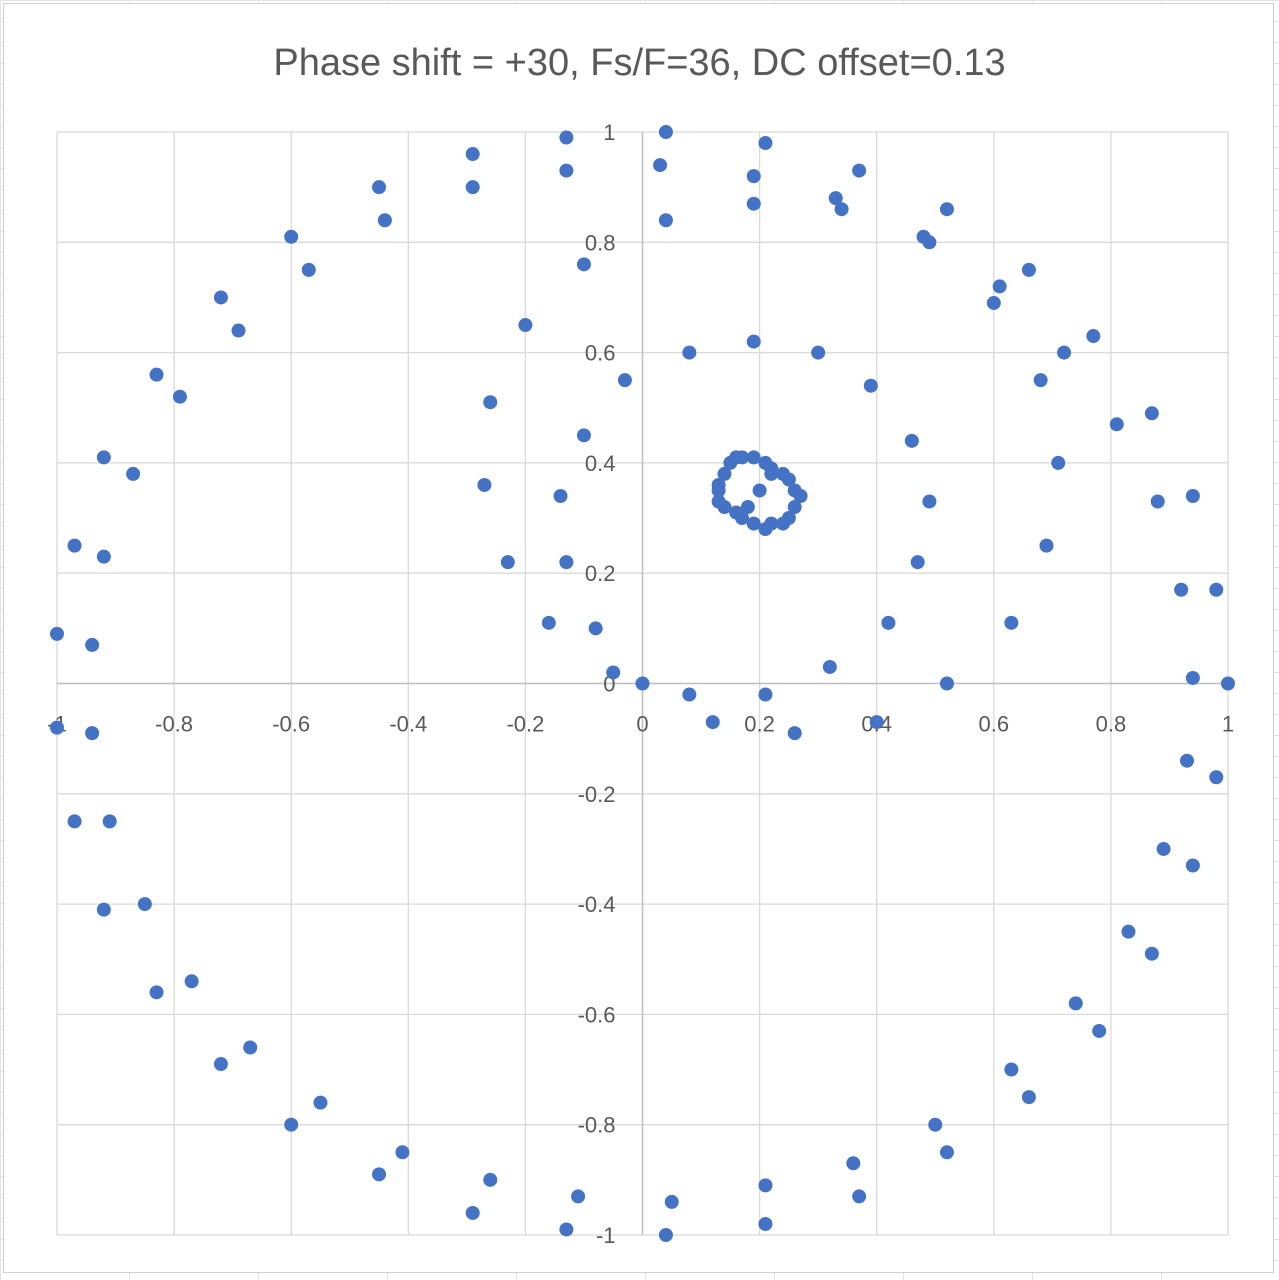  Describe the element at coordinates (408, 724) in the screenshot. I see `x-tick-label: -0.4` at that location.